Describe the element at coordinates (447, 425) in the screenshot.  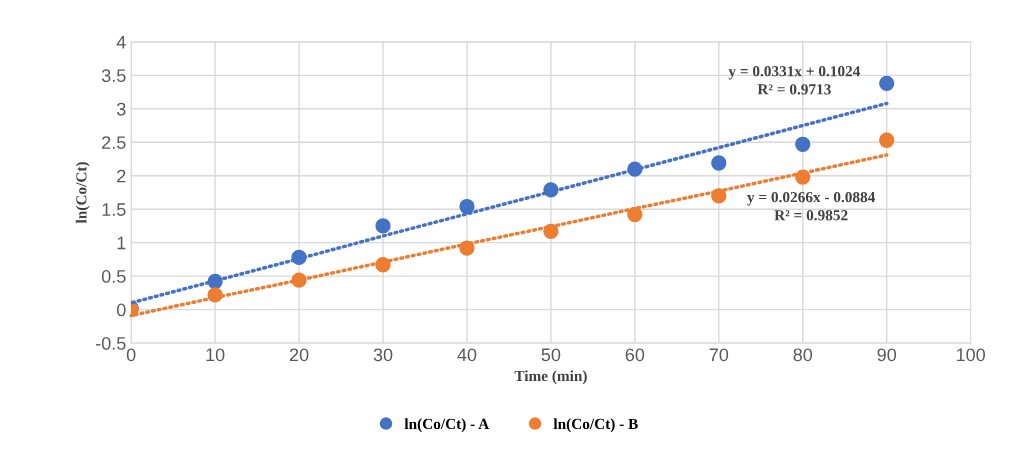
I see `legend-label: ln(Co/Ct) - A` at that location.